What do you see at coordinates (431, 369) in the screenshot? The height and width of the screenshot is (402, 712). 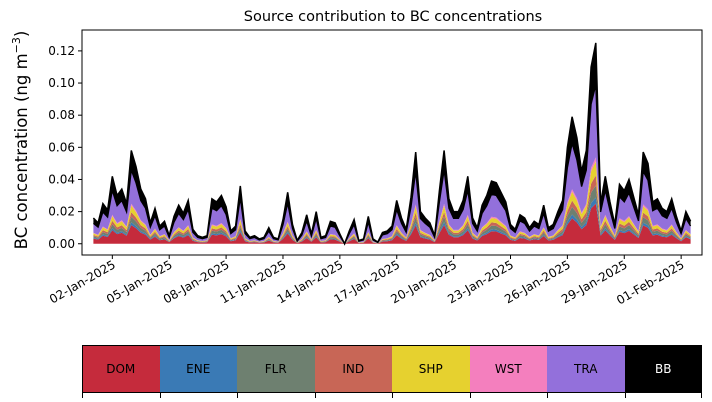 I see `legend-item-shp: SHP` at bounding box center [431, 369].